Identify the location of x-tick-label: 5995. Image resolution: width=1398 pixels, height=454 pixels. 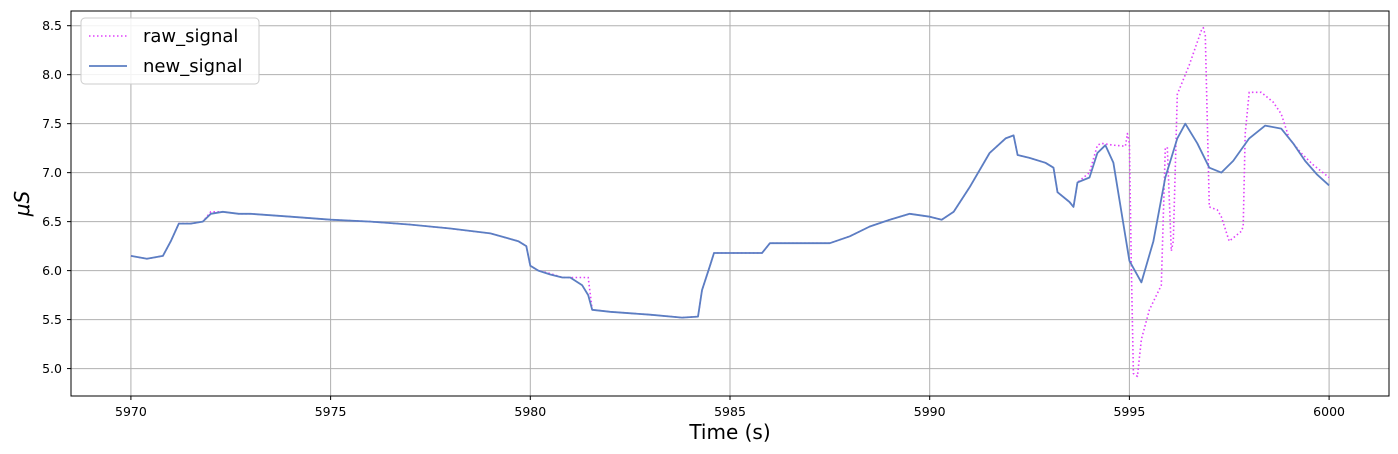
(1129, 411).